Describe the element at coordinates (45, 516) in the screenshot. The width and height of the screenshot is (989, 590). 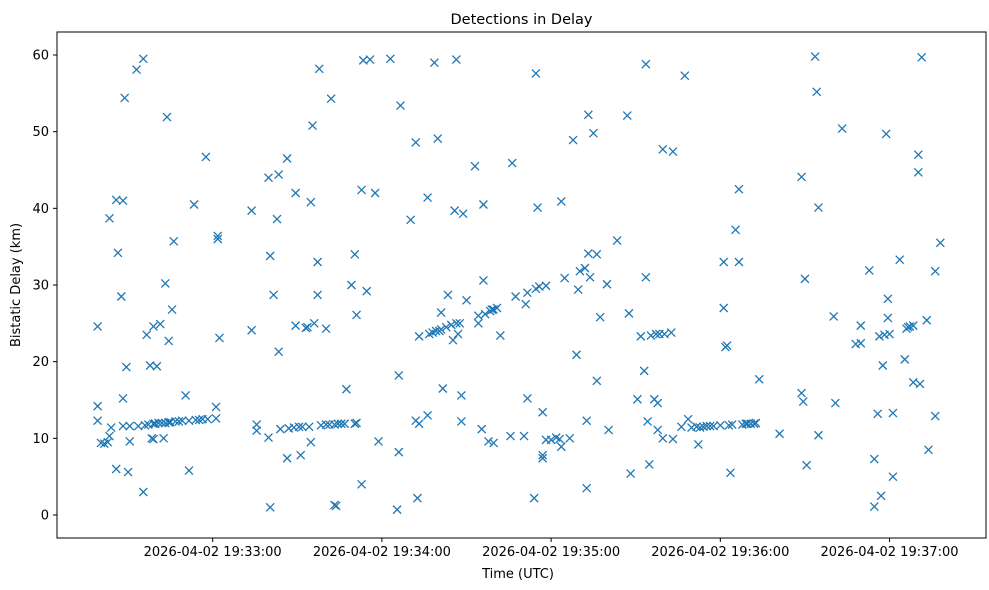
I see `y-tick-label: 0` at that location.